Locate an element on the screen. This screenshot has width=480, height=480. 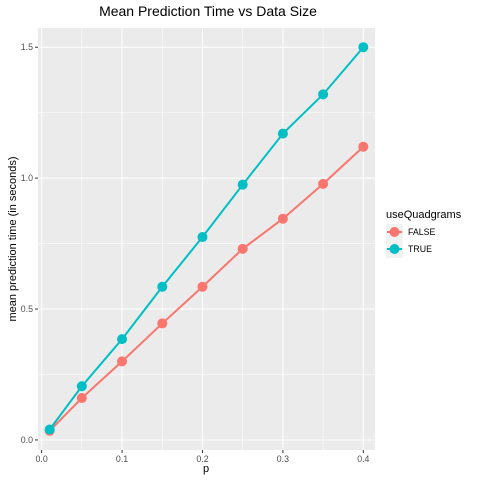
x-tick-label: 0.1 is located at coordinates (122, 459).